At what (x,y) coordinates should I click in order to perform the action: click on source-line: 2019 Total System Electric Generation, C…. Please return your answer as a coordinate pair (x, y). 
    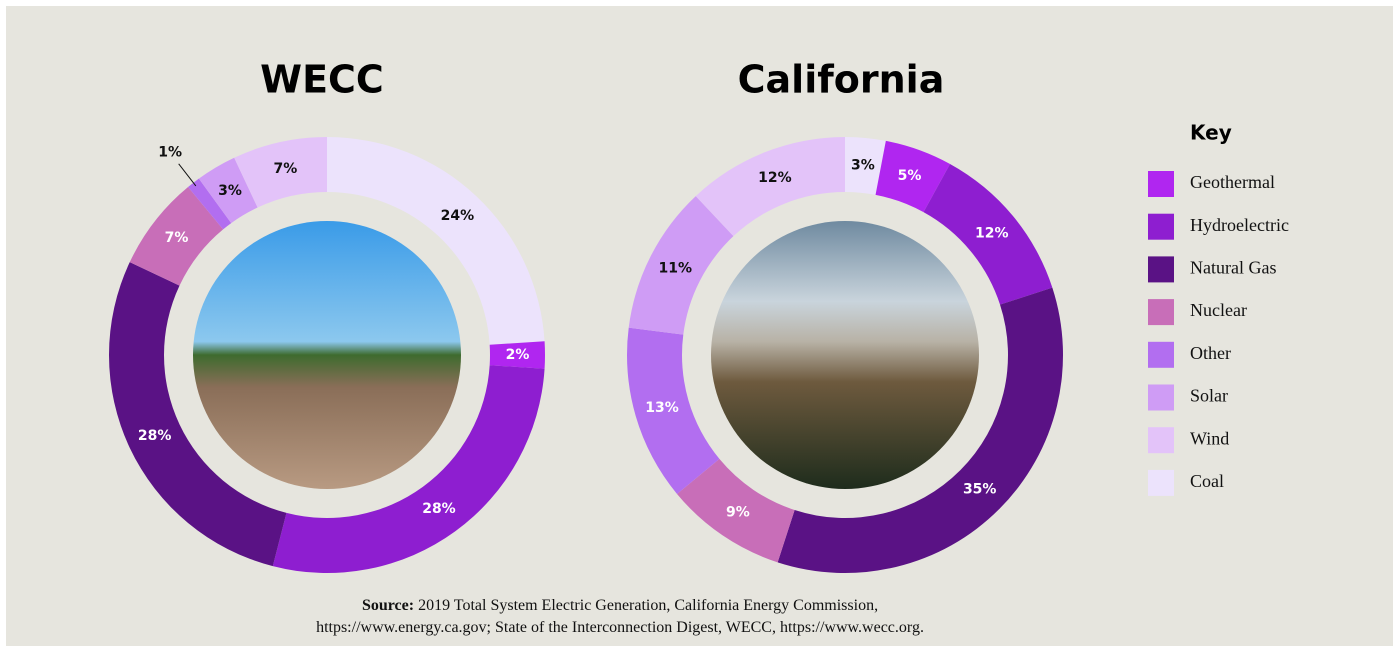
    Looking at the image, I should click on (648, 605).